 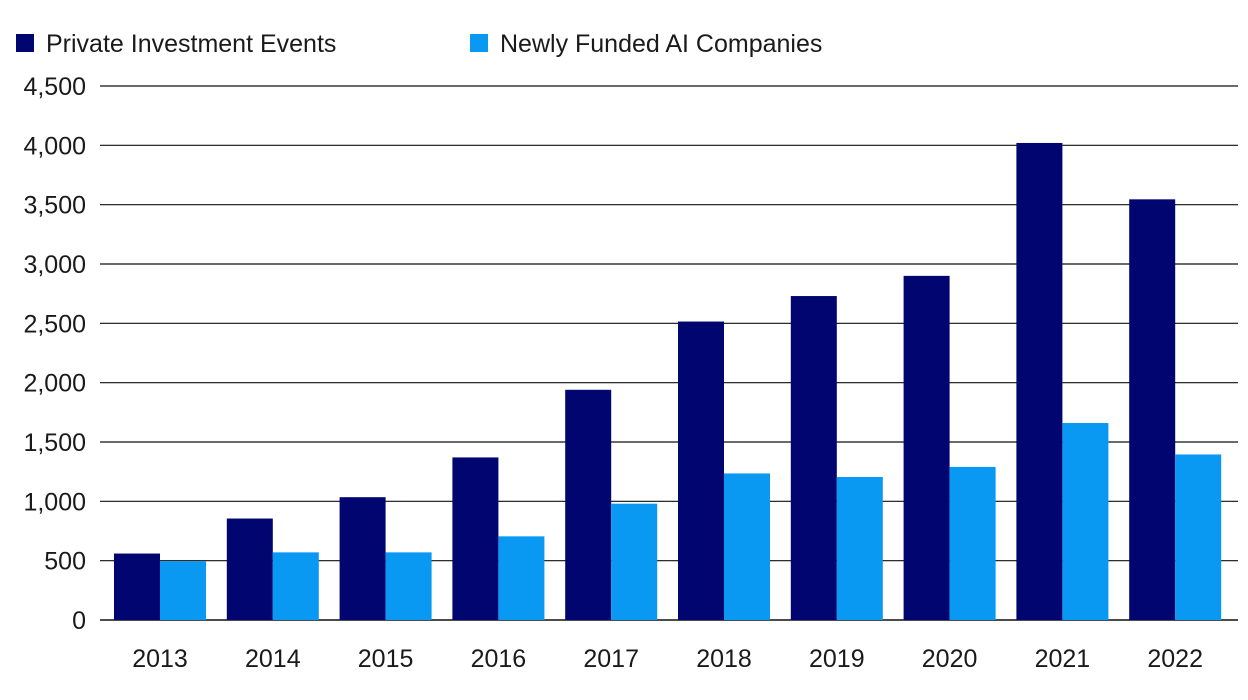 What do you see at coordinates (295, 586) in the screenshot?
I see `bar-newly-funded-ai-companies-2014` at bounding box center [295, 586].